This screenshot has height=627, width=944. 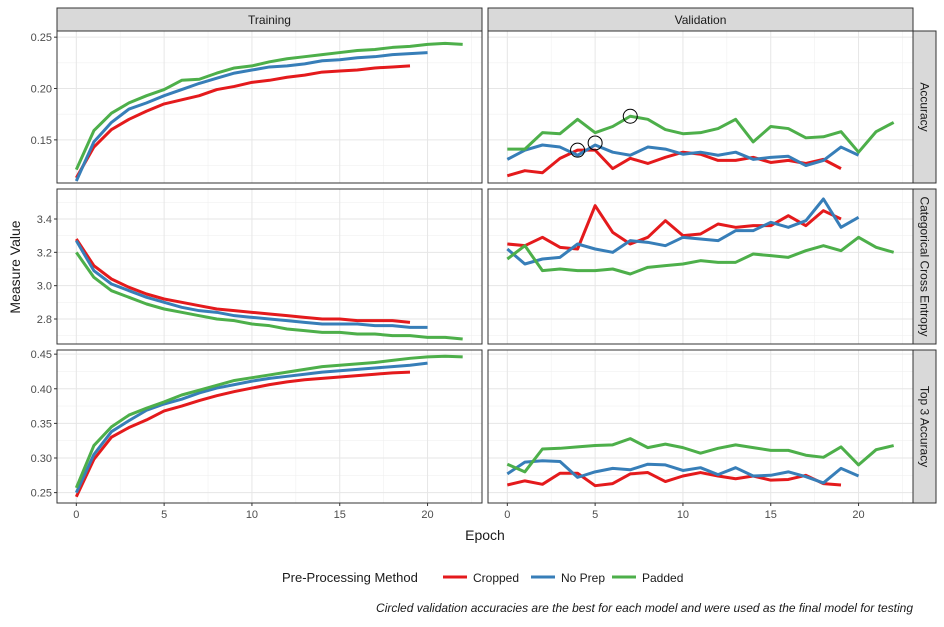 I want to click on panel-bg-top-3-accuracy-validation, so click(x=700, y=426).